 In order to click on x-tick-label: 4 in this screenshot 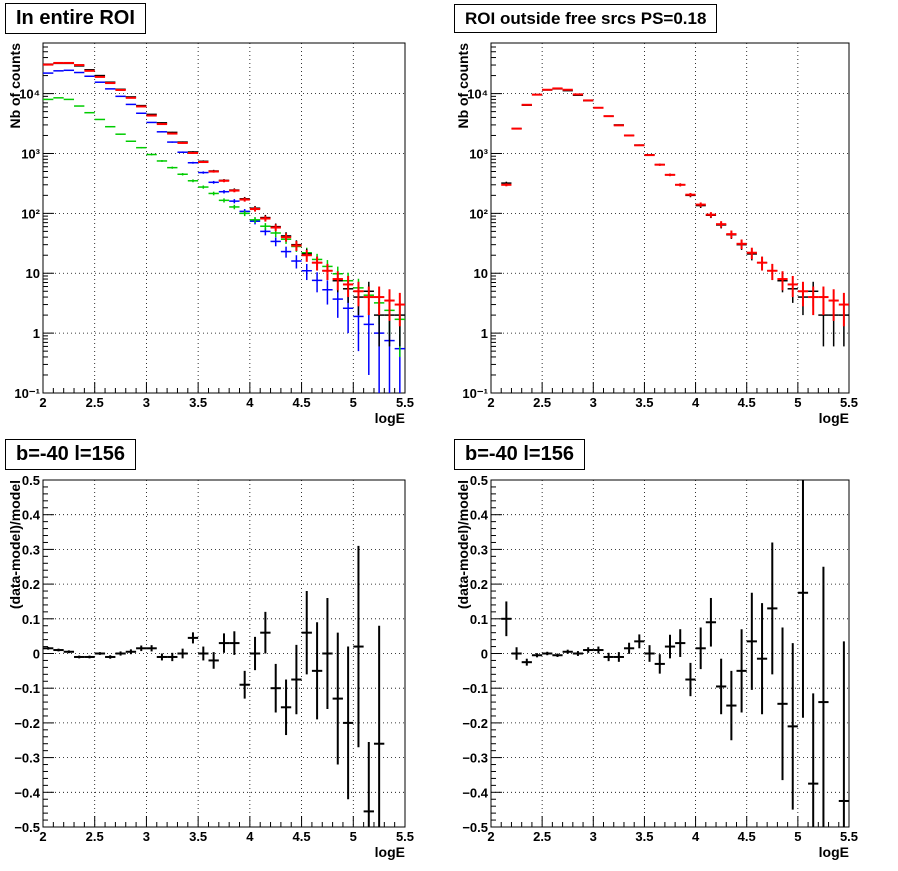, I will do `click(696, 836)`.